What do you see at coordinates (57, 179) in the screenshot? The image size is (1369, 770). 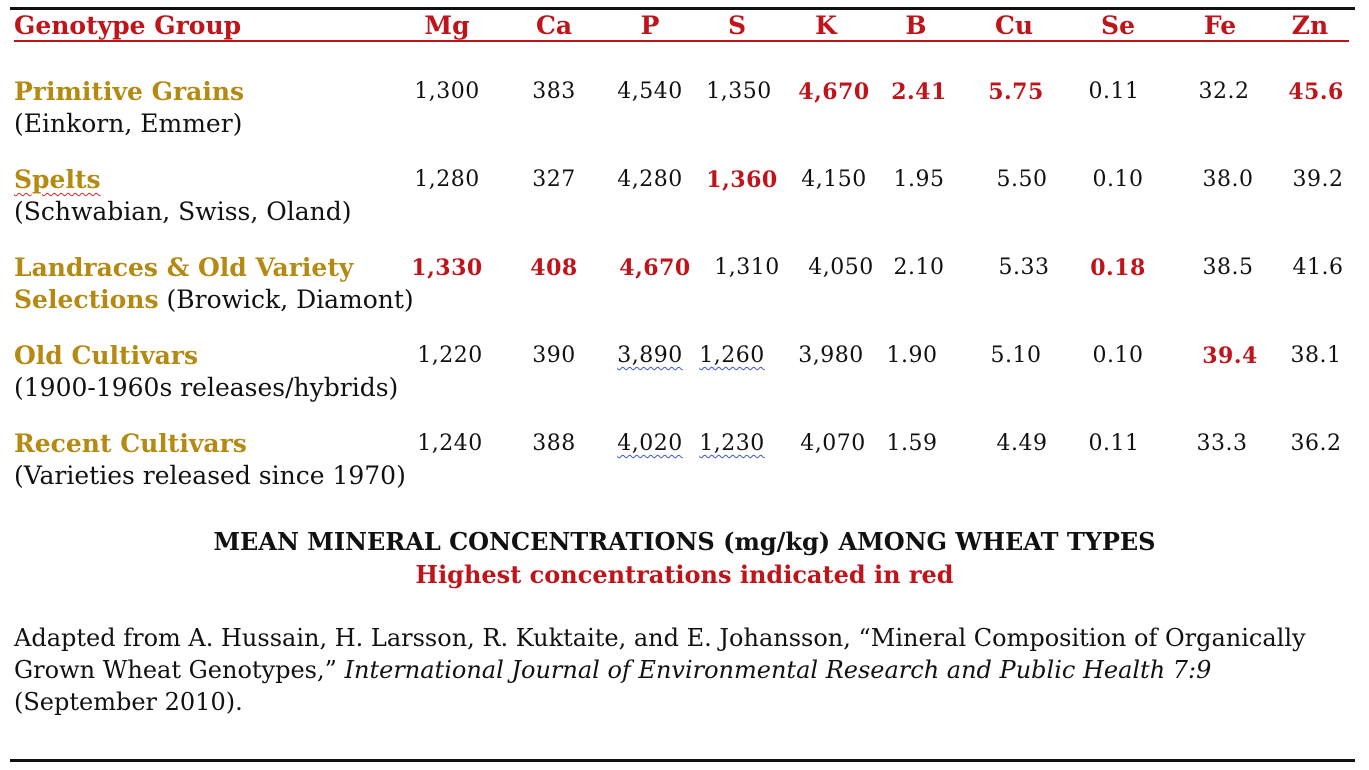 I see `group-title: Spelts` at bounding box center [57, 179].